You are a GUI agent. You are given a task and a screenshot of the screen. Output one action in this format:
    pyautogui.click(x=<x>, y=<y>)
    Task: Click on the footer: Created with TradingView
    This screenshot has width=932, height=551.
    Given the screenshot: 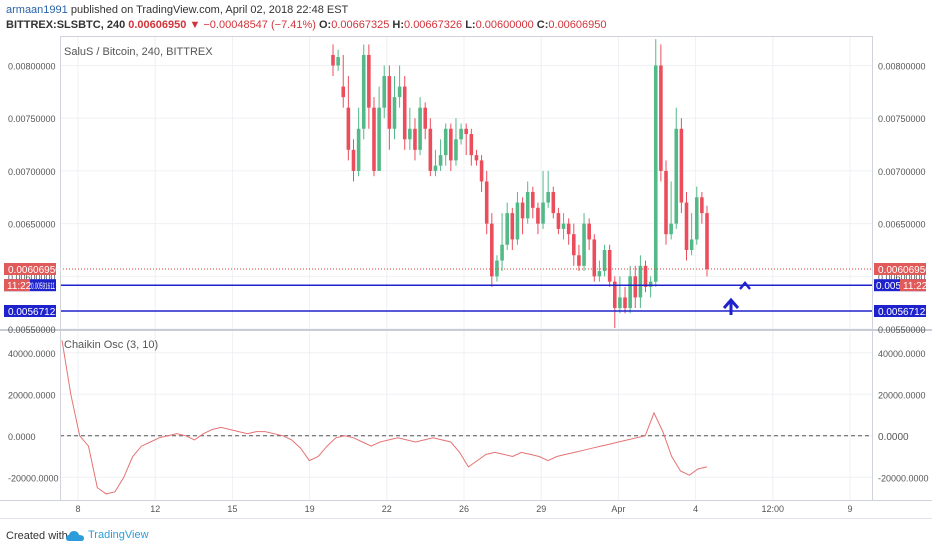 What is the action you would take?
    pyautogui.click(x=466, y=534)
    